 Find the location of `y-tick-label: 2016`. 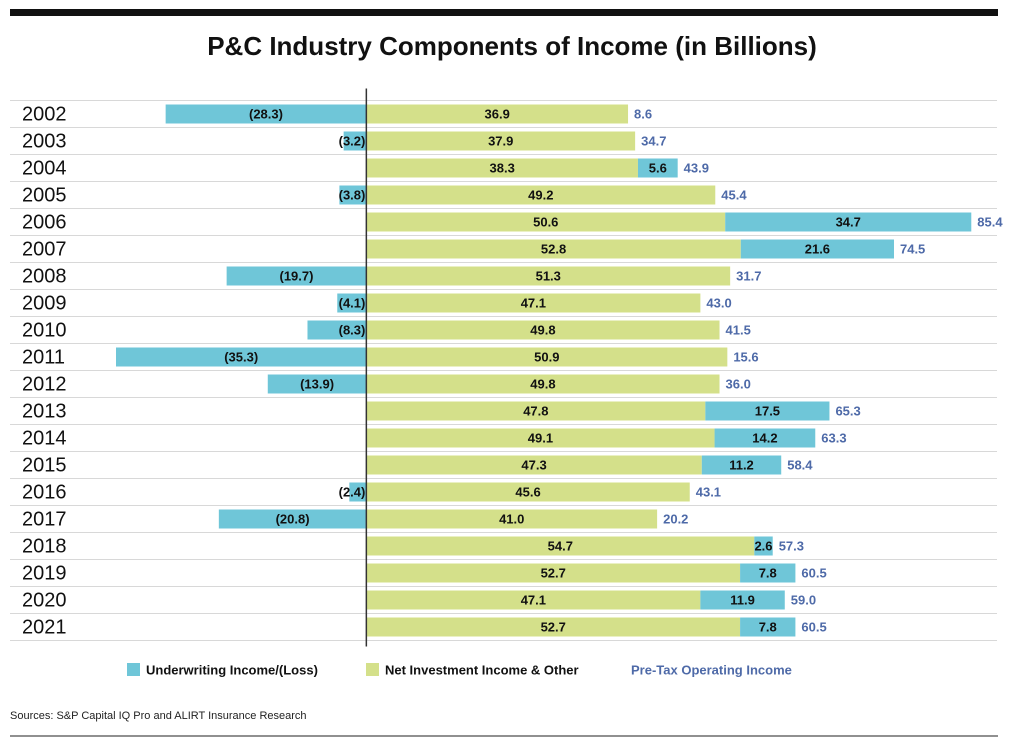

y-tick-label: 2016 is located at coordinates (44, 492).